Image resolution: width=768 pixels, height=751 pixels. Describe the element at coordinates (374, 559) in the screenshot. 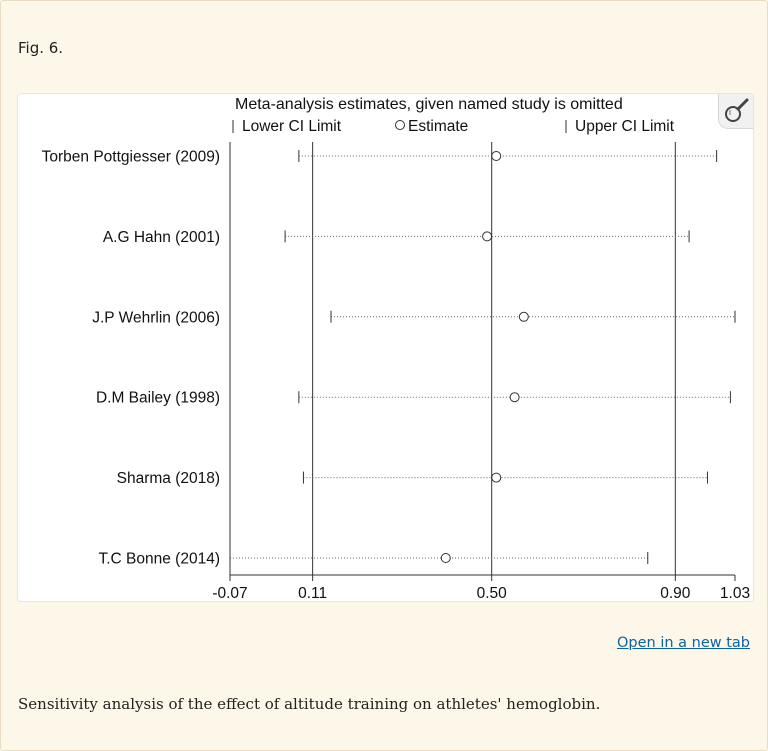

I see `study-row: T.C Bonne (2014)` at that location.